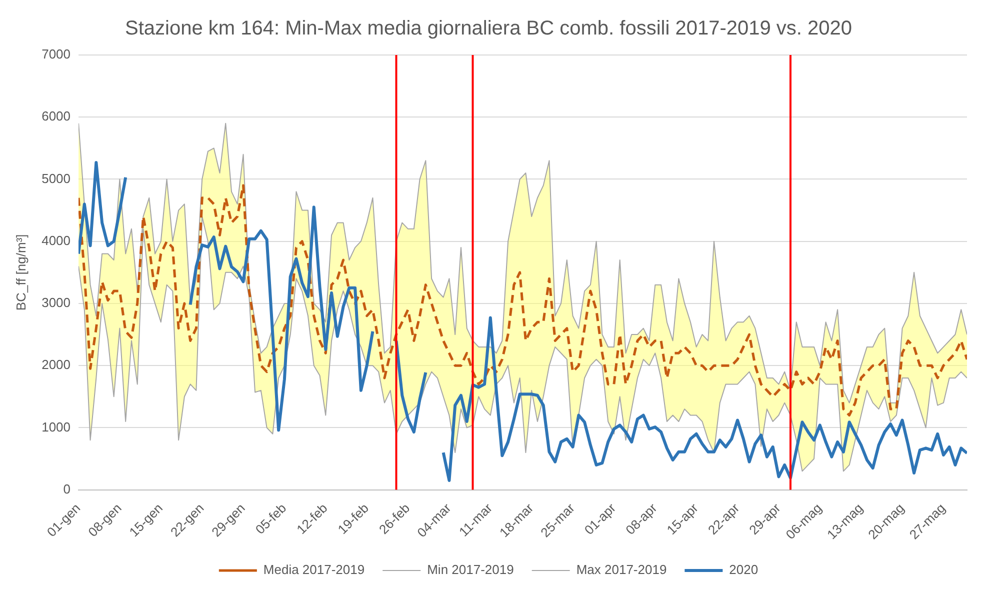 This screenshot has height=592, width=982. What do you see at coordinates (56, 54) in the screenshot?
I see `y-tick-label: 7000` at bounding box center [56, 54].